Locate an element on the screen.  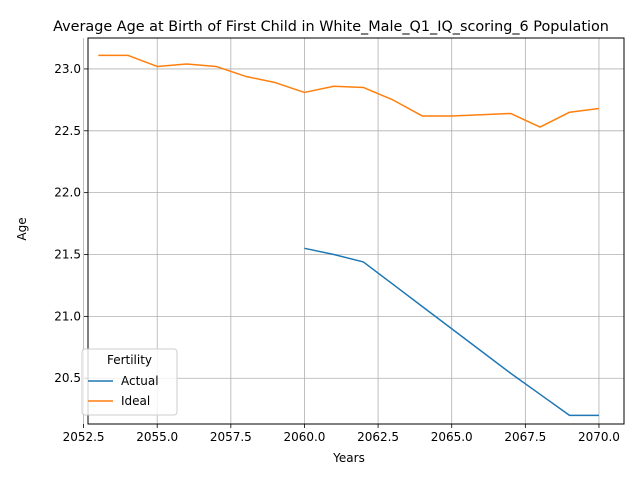
x-axis-label: Years is located at coordinates (348, 458).